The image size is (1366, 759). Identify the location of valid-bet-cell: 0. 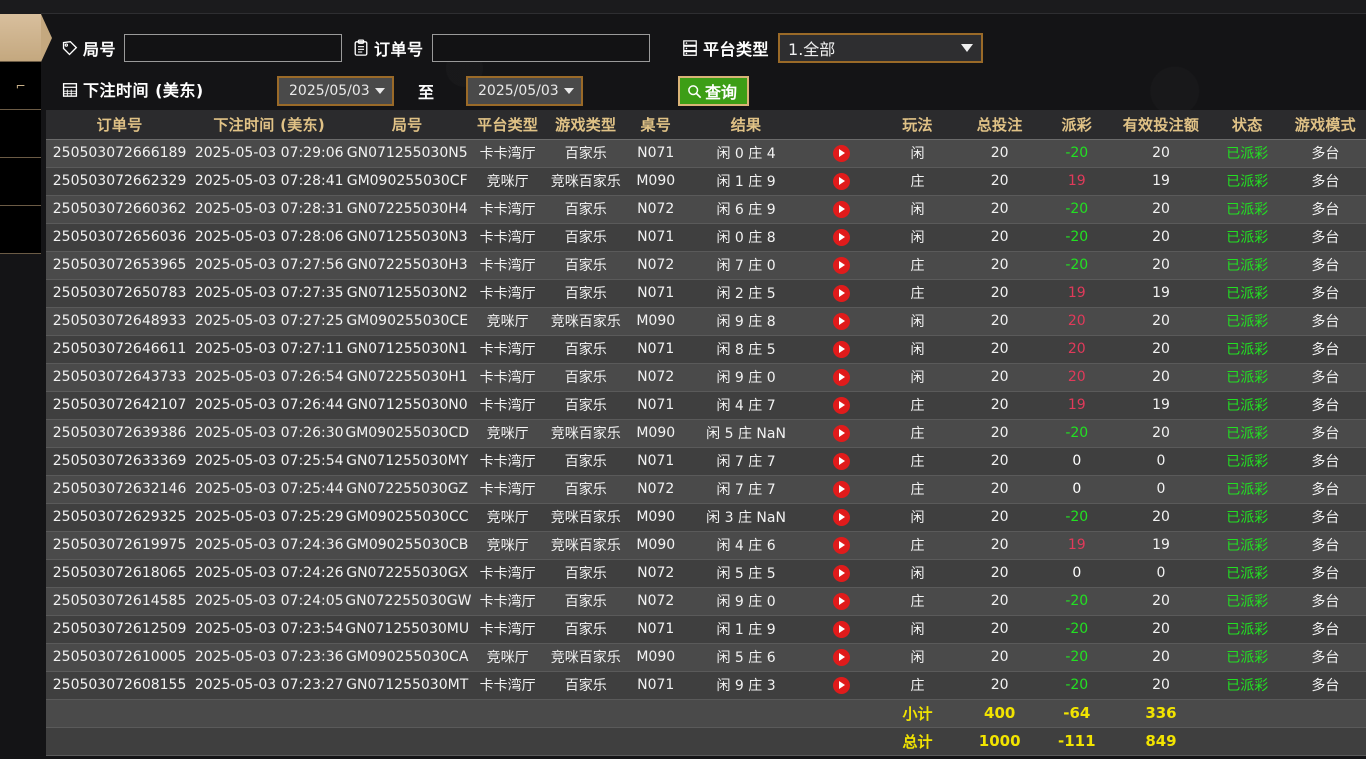
(1161, 461).